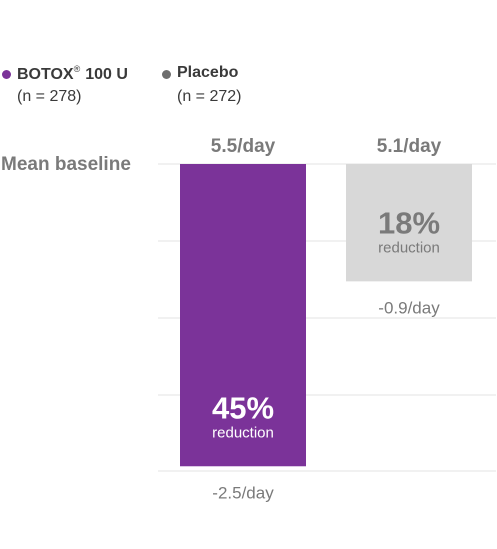 This screenshot has width=497, height=549. Describe the element at coordinates (166, 74) in the screenshot. I see `legend-swatch-placebo` at that location.